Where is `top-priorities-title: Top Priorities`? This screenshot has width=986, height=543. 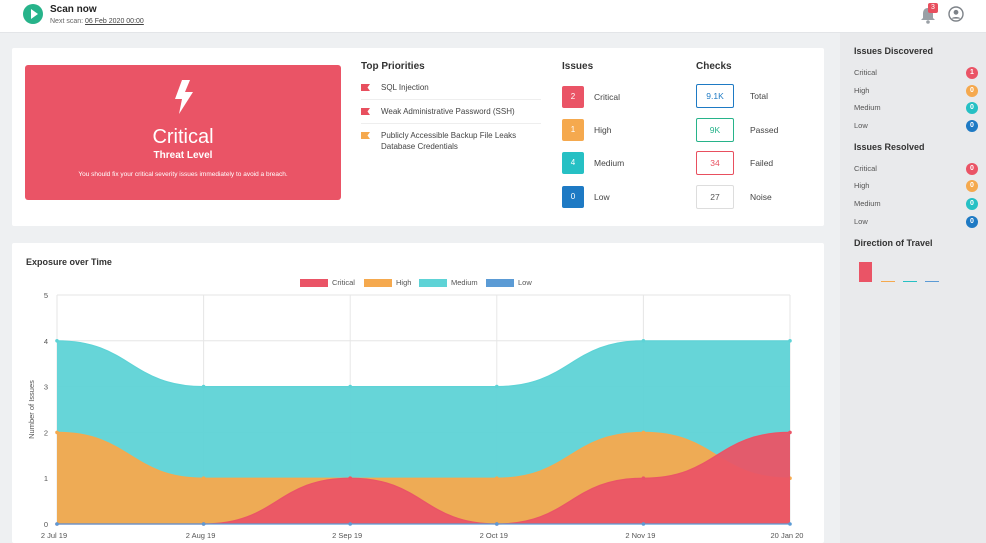
top-priorities-title: Top Priorities is located at coordinates (393, 66).